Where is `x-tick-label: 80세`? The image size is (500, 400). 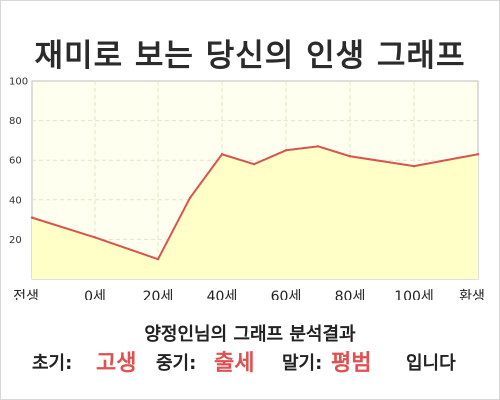 x-tick-label: 80세 is located at coordinates (350, 294).